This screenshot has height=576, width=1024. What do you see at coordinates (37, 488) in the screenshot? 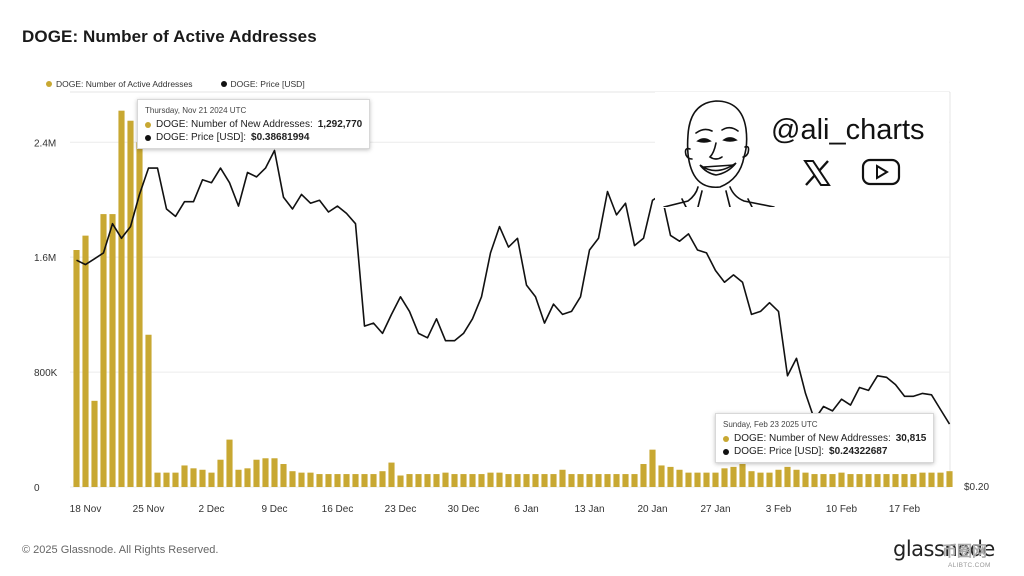
I see `y-tick-label: 0` at bounding box center [37, 488].